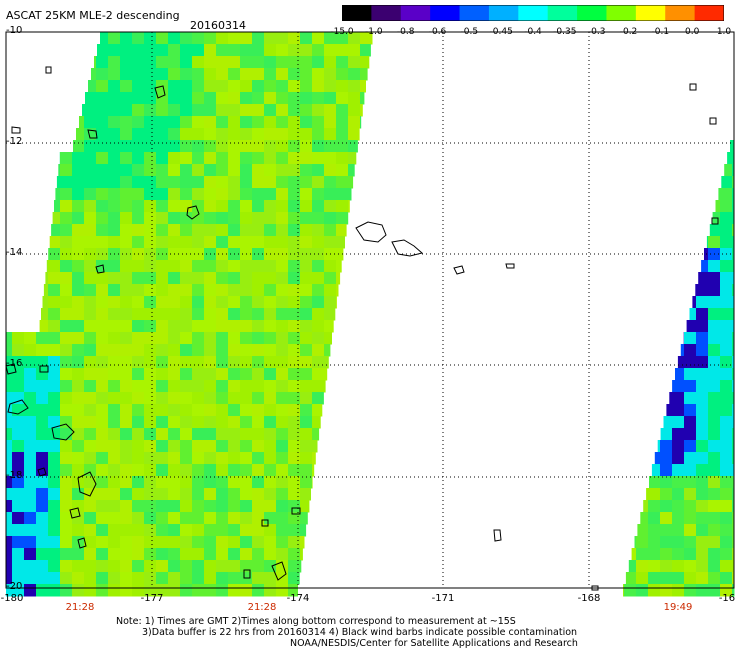 The width and height of the screenshot is (740, 650). Describe the element at coordinates (14, 252) in the screenshot. I see `latitude-label: -14` at that location.